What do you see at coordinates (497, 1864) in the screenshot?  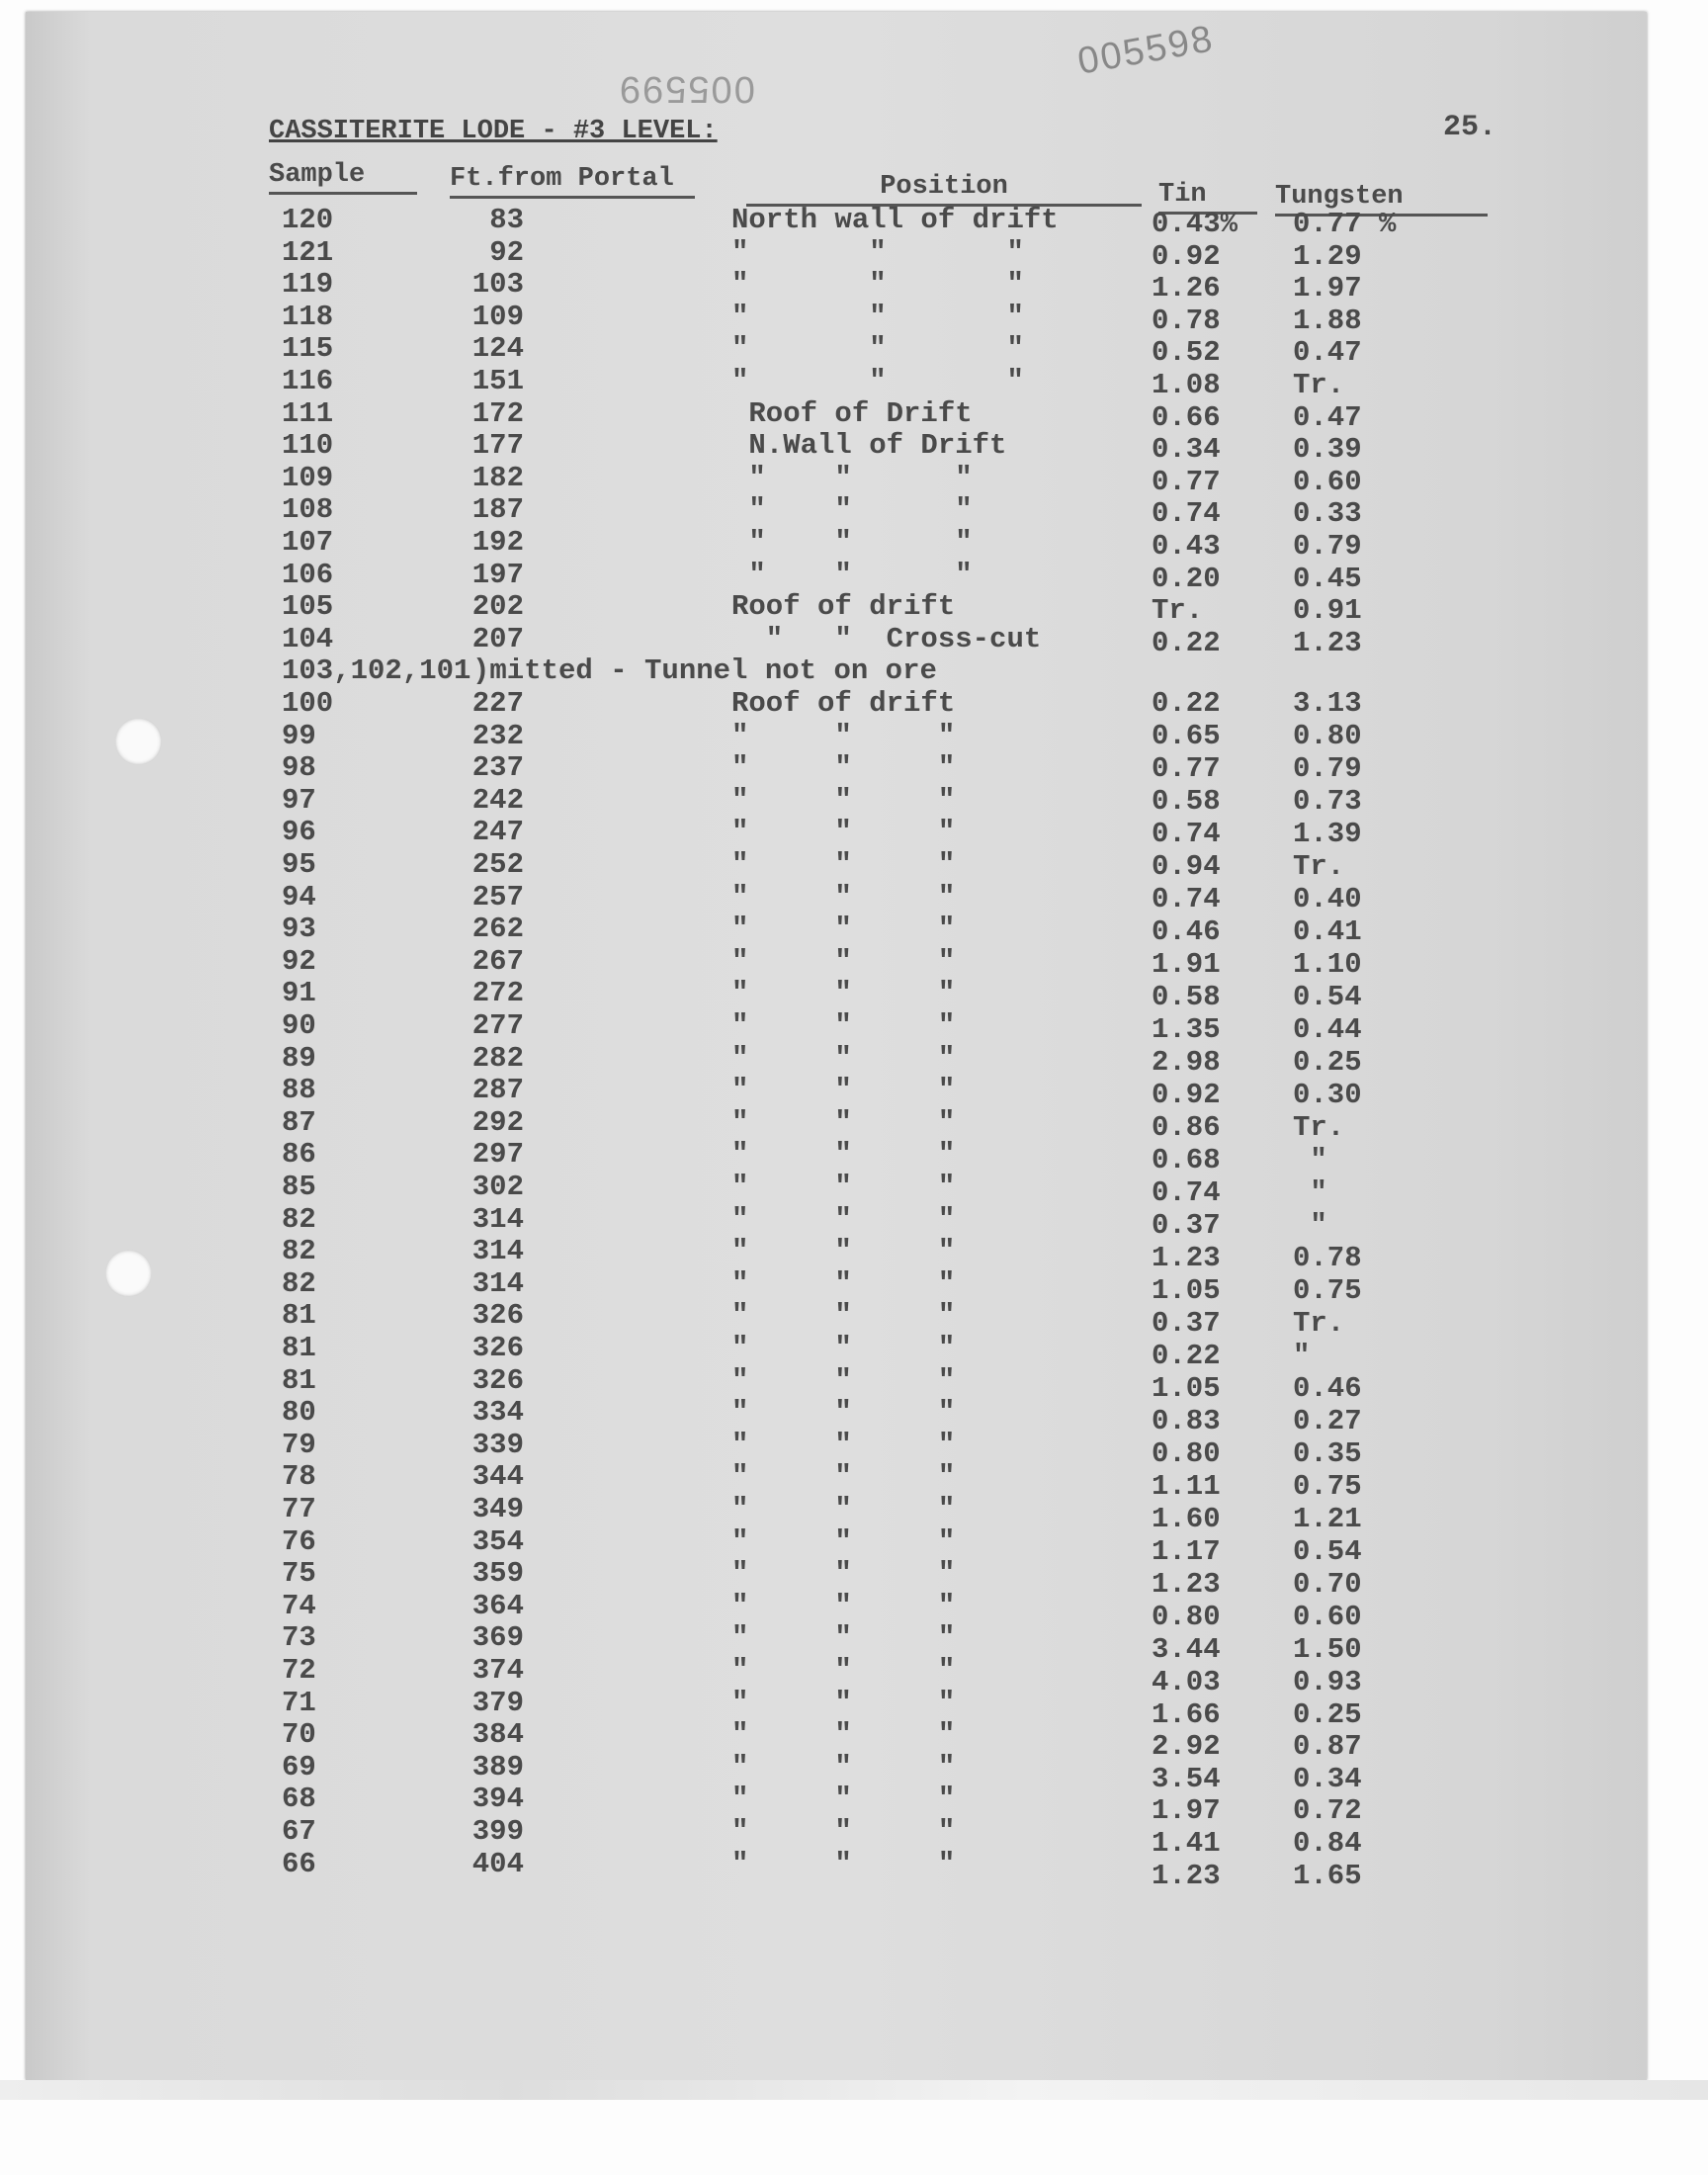 I see `cell-ft: 404` at bounding box center [497, 1864].